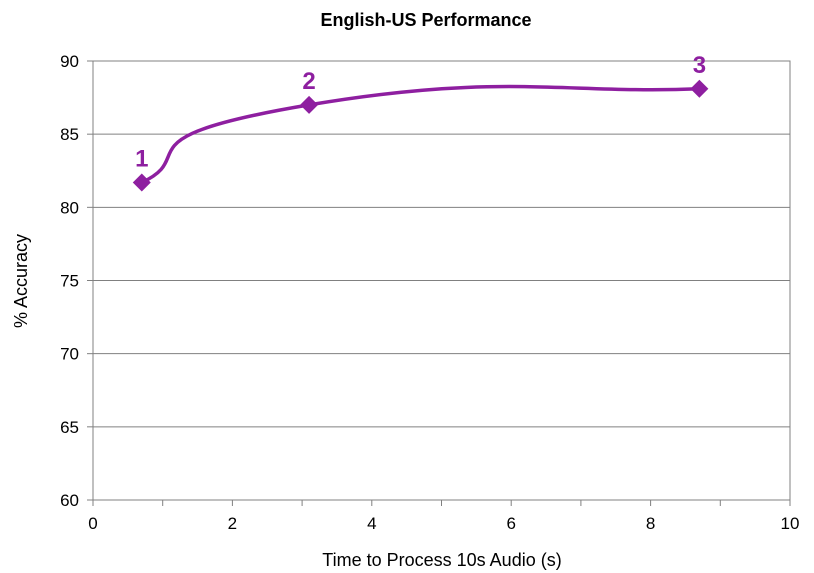 This screenshot has height=573, width=814. What do you see at coordinates (441, 560) in the screenshot?
I see `x-axis-label: Time to Process 10s Audio (s)` at bounding box center [441, 560].